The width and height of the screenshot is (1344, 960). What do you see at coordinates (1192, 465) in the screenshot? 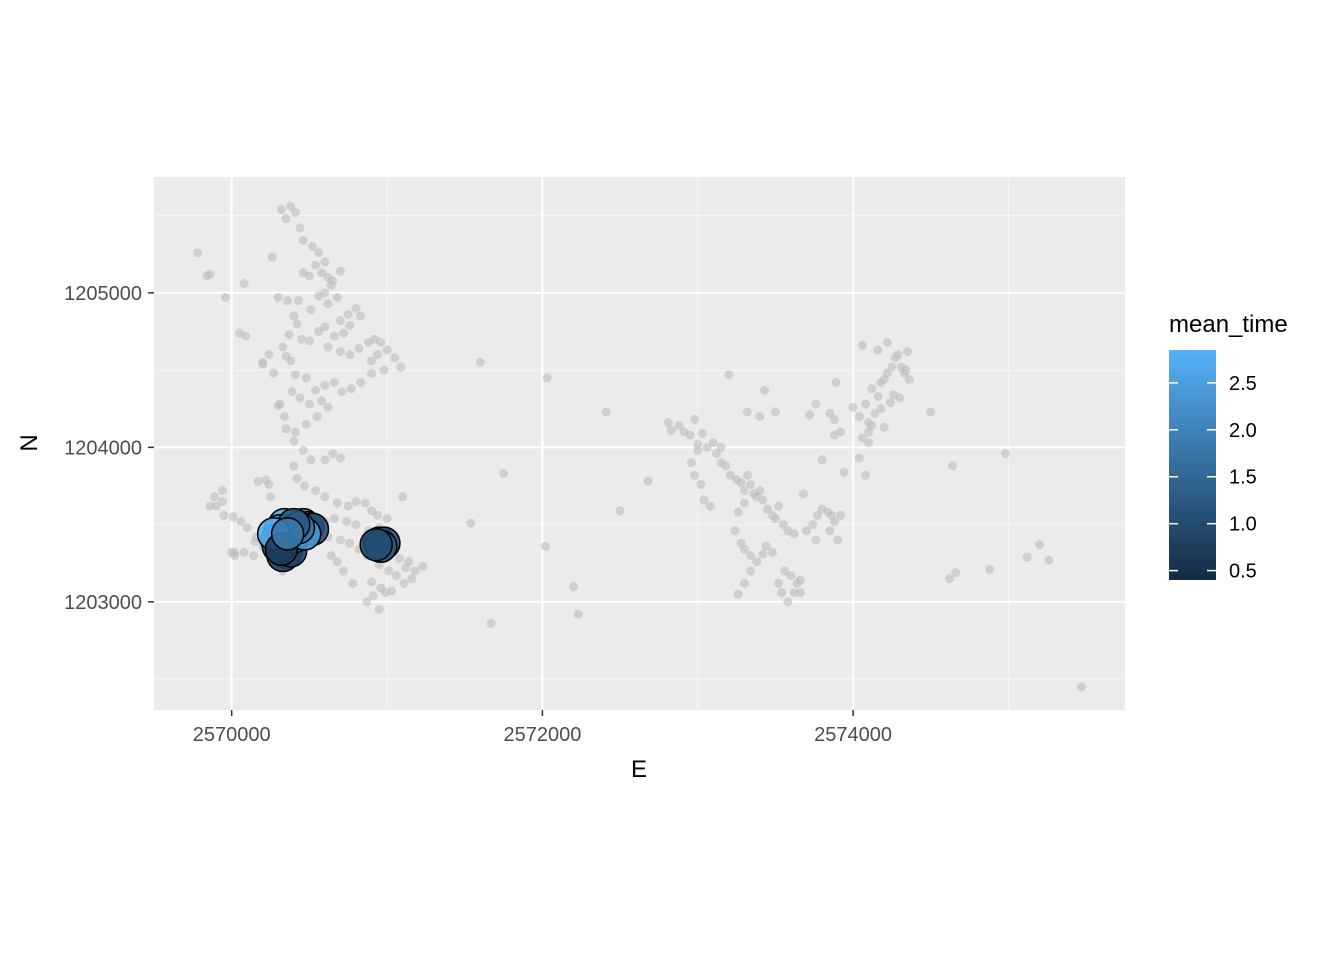
I see `legend-colorbar` at bounding box center [1192, 465].